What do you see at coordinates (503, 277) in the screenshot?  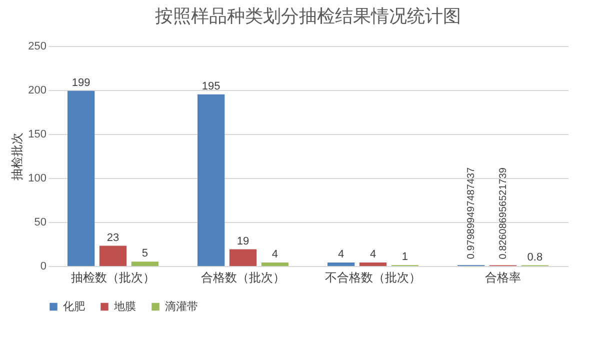 I see `x-tick-label: 合格率` at bounding box center [503, 277].